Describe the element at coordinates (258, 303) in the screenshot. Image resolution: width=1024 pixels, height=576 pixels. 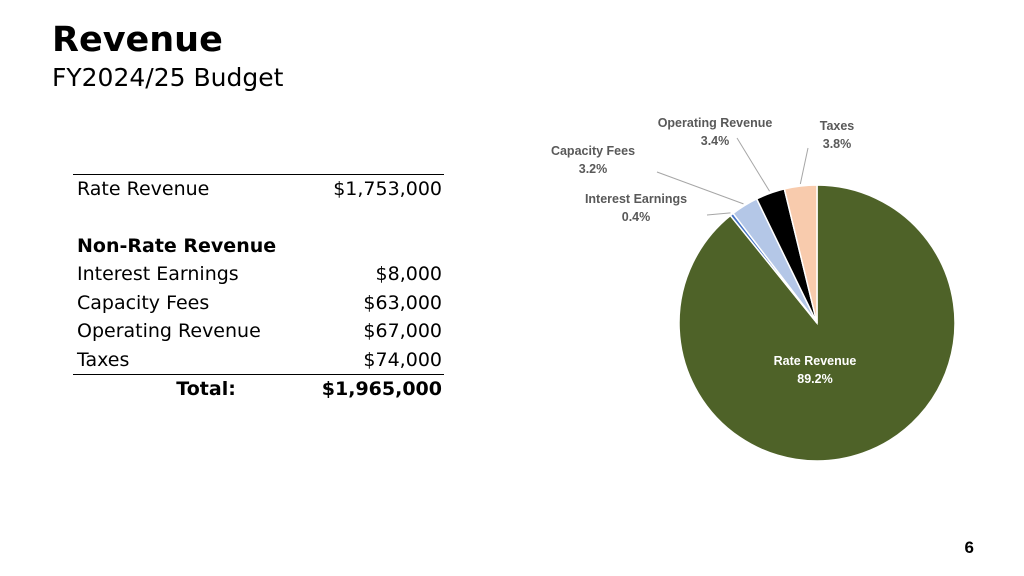
I see `table-row: Capacity Fees $63,000` at that location.